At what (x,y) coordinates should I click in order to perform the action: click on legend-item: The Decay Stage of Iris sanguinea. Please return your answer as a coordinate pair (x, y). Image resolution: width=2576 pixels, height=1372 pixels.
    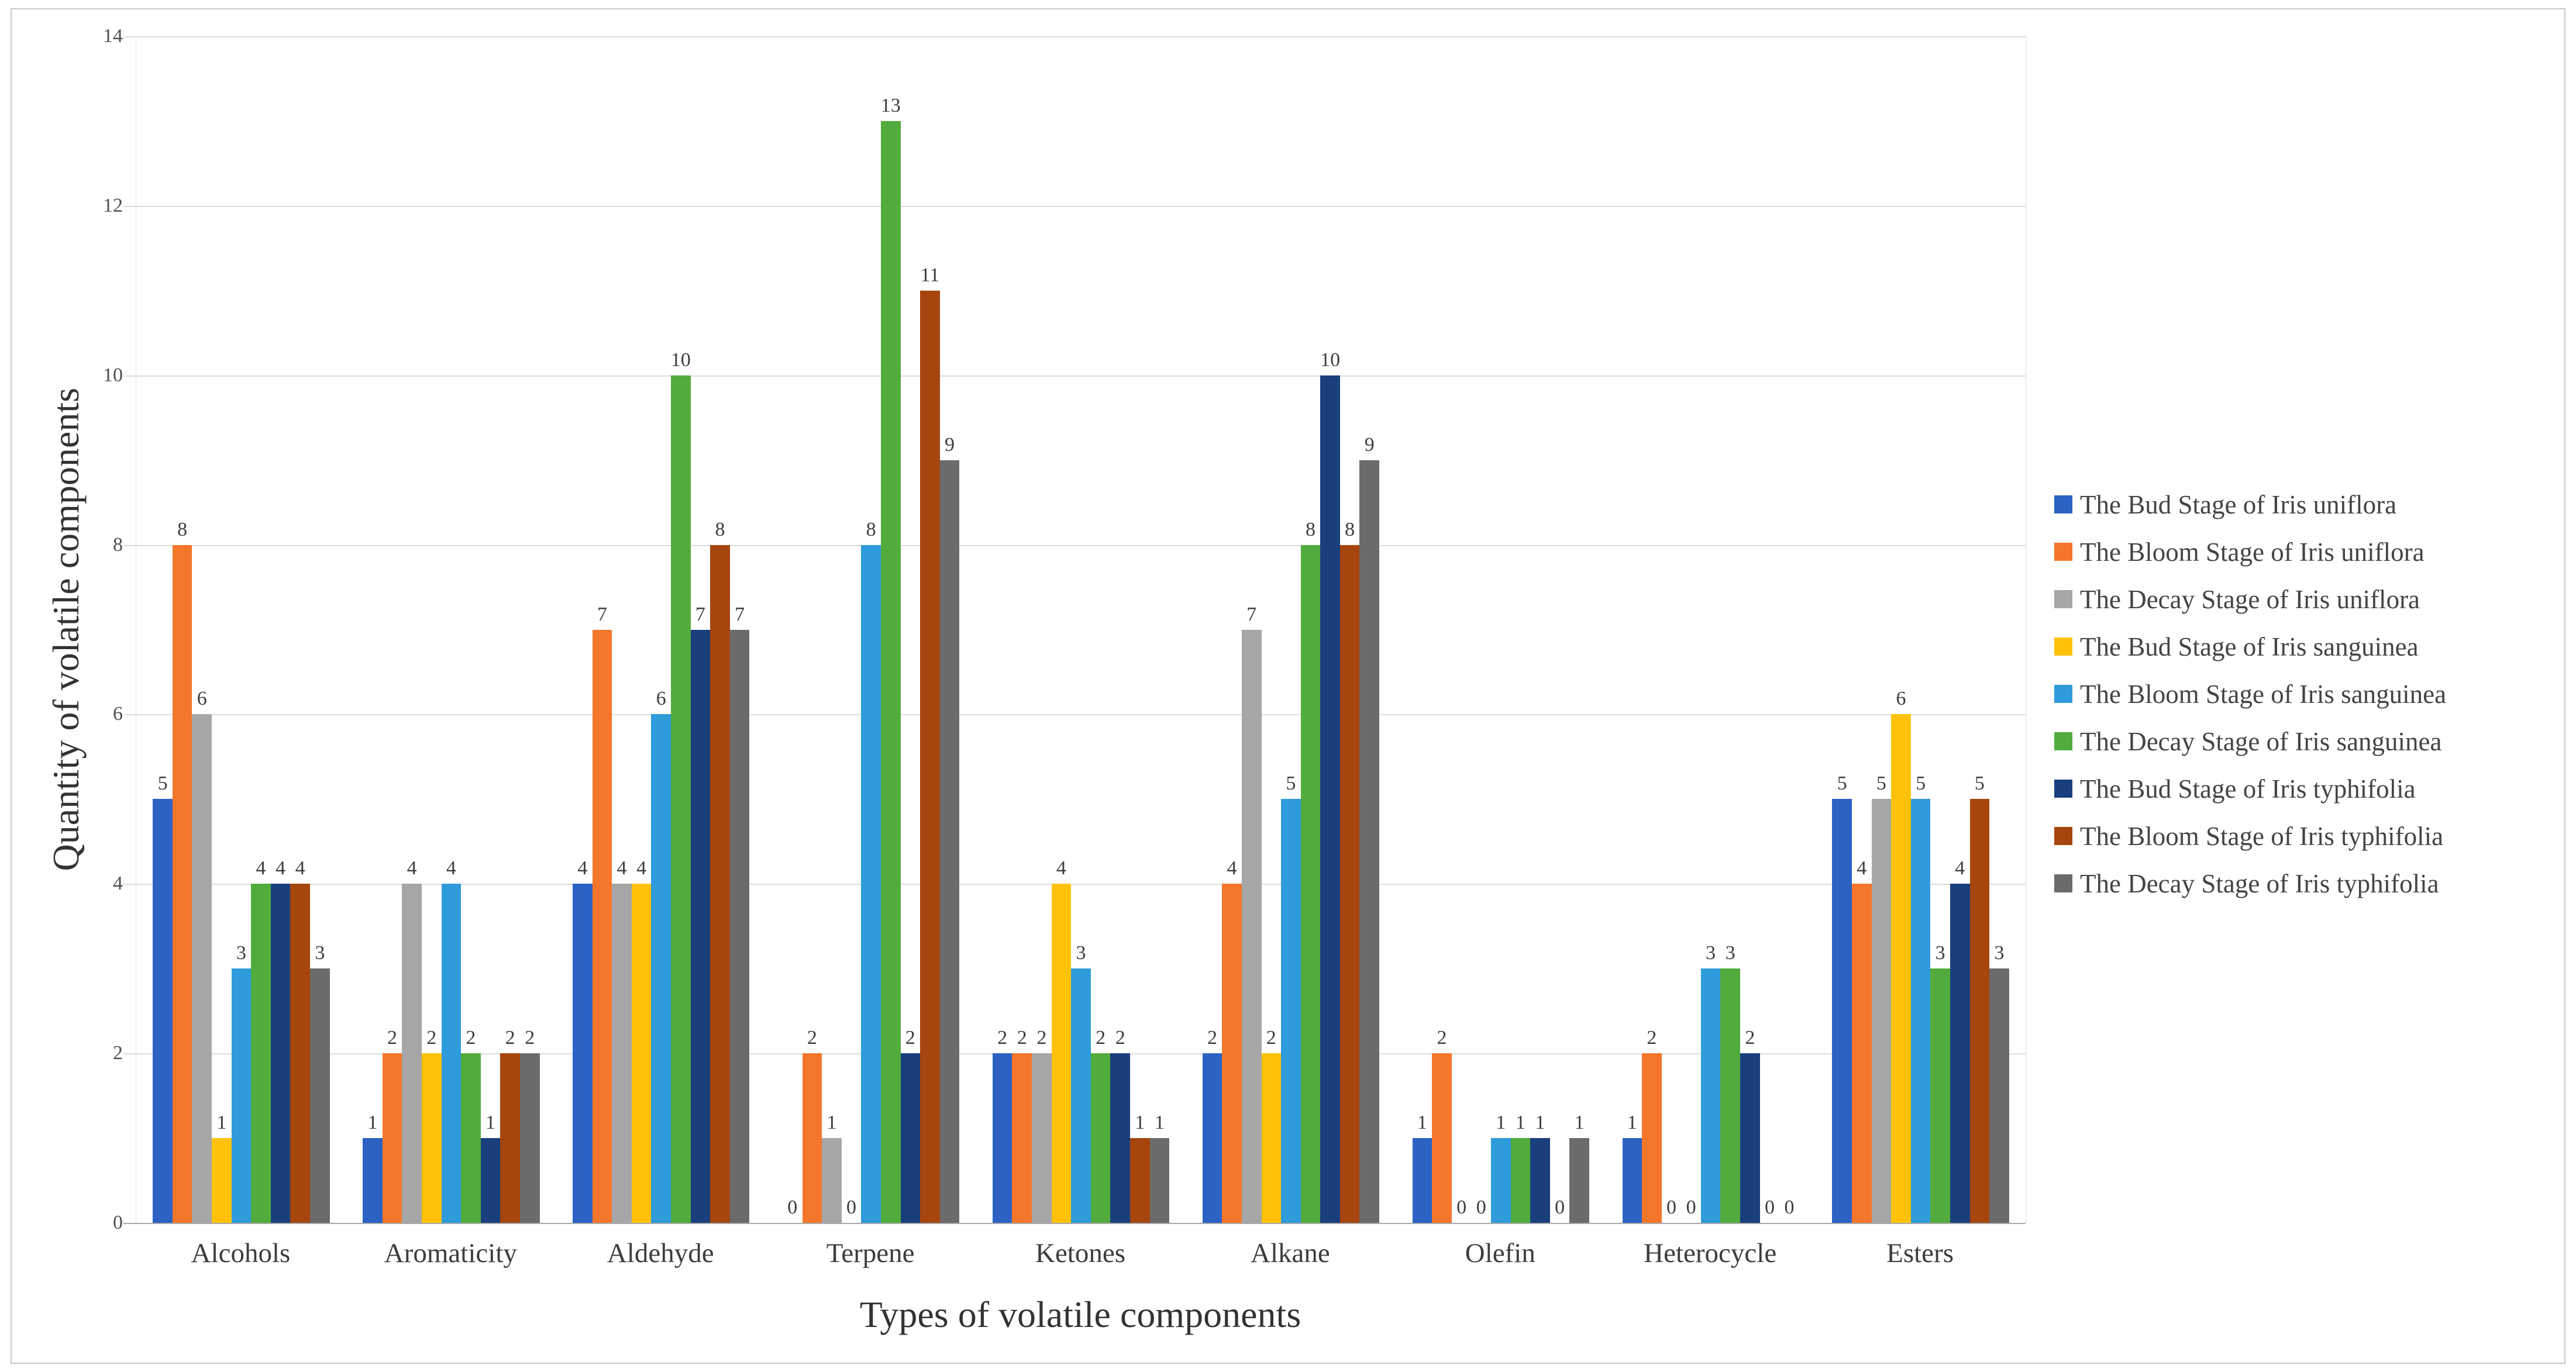
    Looking at the image, I should click on (2250, 741).